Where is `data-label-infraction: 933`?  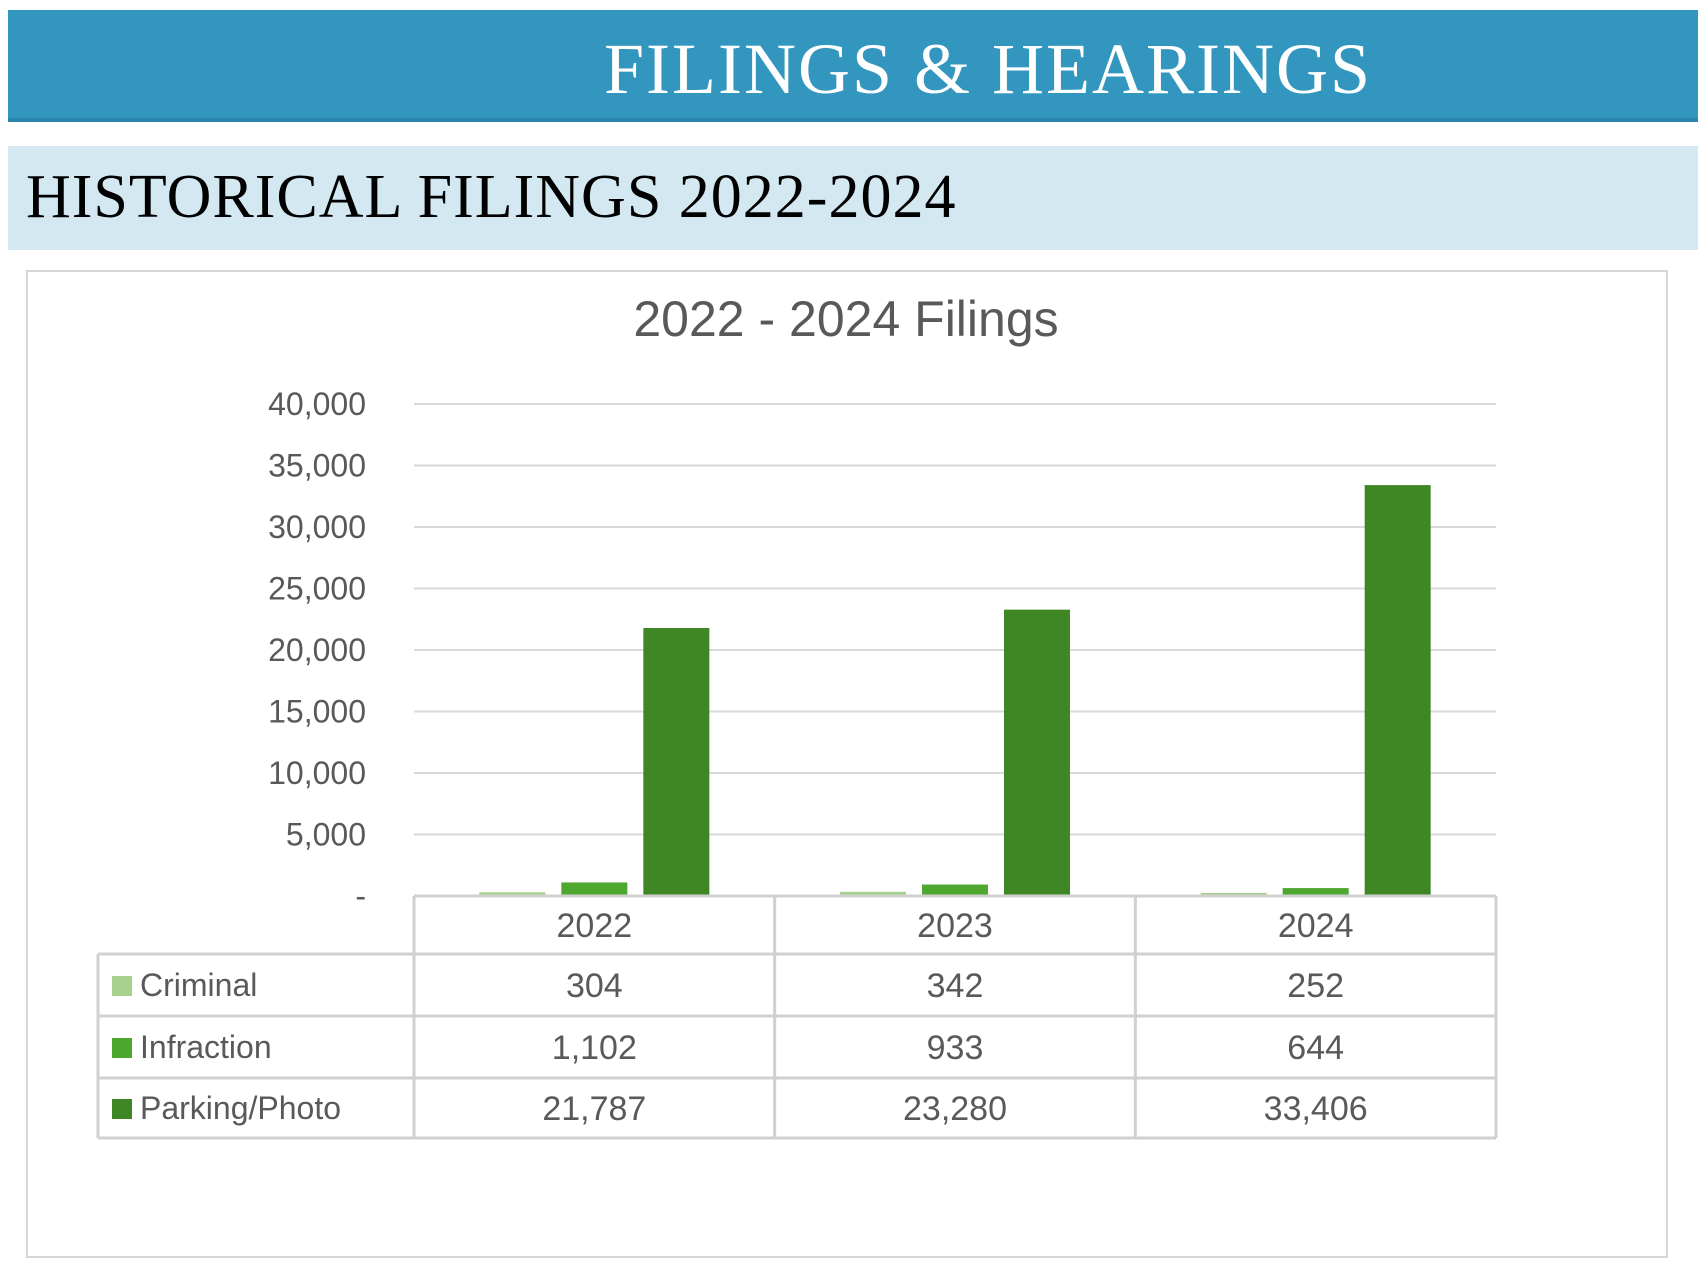 data-label-infraction: 933 is located at coordinates (955, 1048).